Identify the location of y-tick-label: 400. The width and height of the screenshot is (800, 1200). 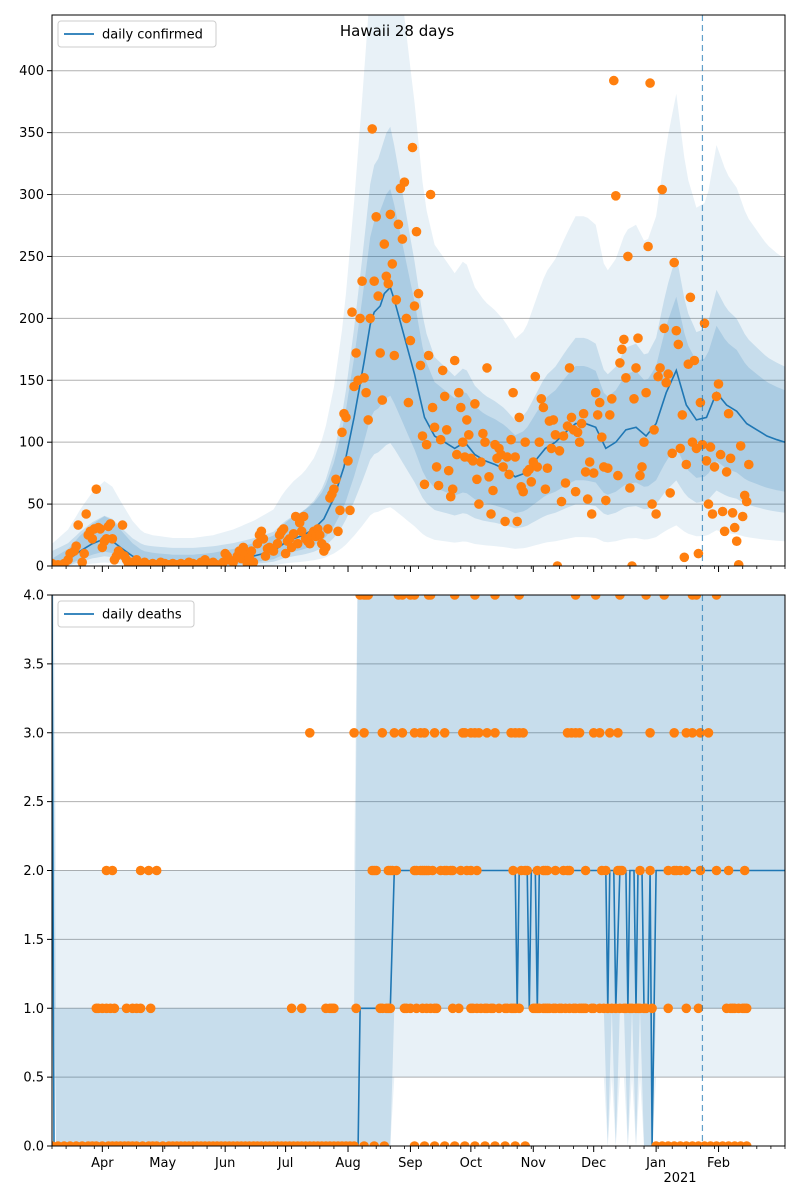
(31, 71).